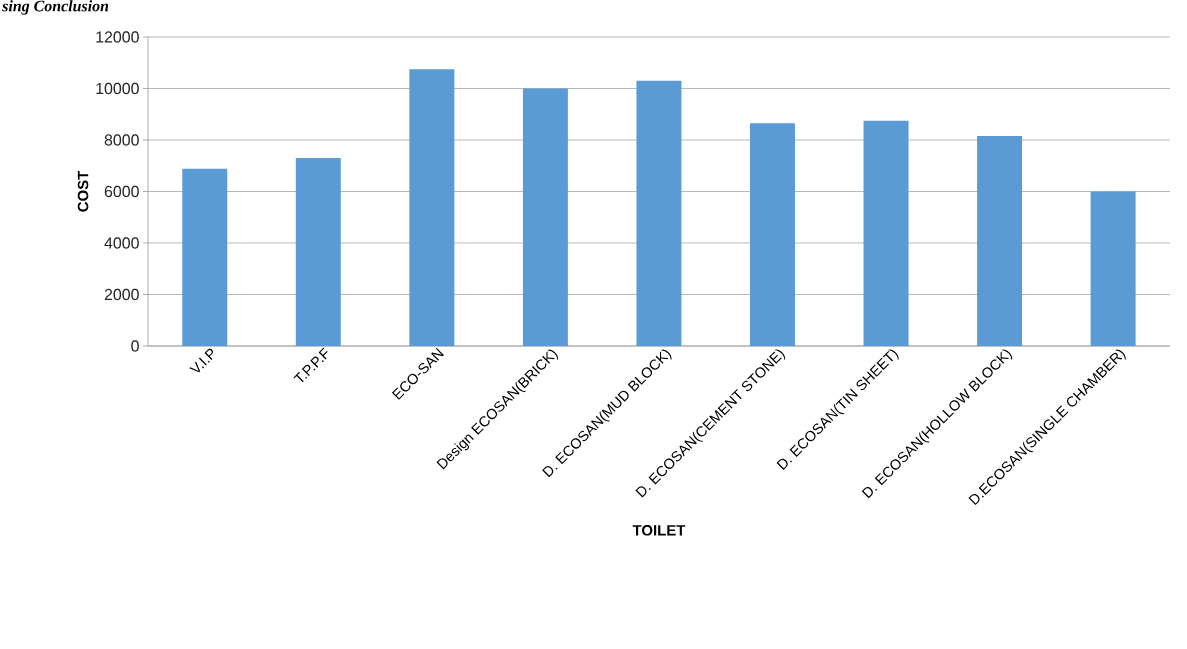 This screenshot has width=1187, height=649. Describe the element at coordinates (83, 191) in the screenshot. I see `y-axis-title: COST` at that location.